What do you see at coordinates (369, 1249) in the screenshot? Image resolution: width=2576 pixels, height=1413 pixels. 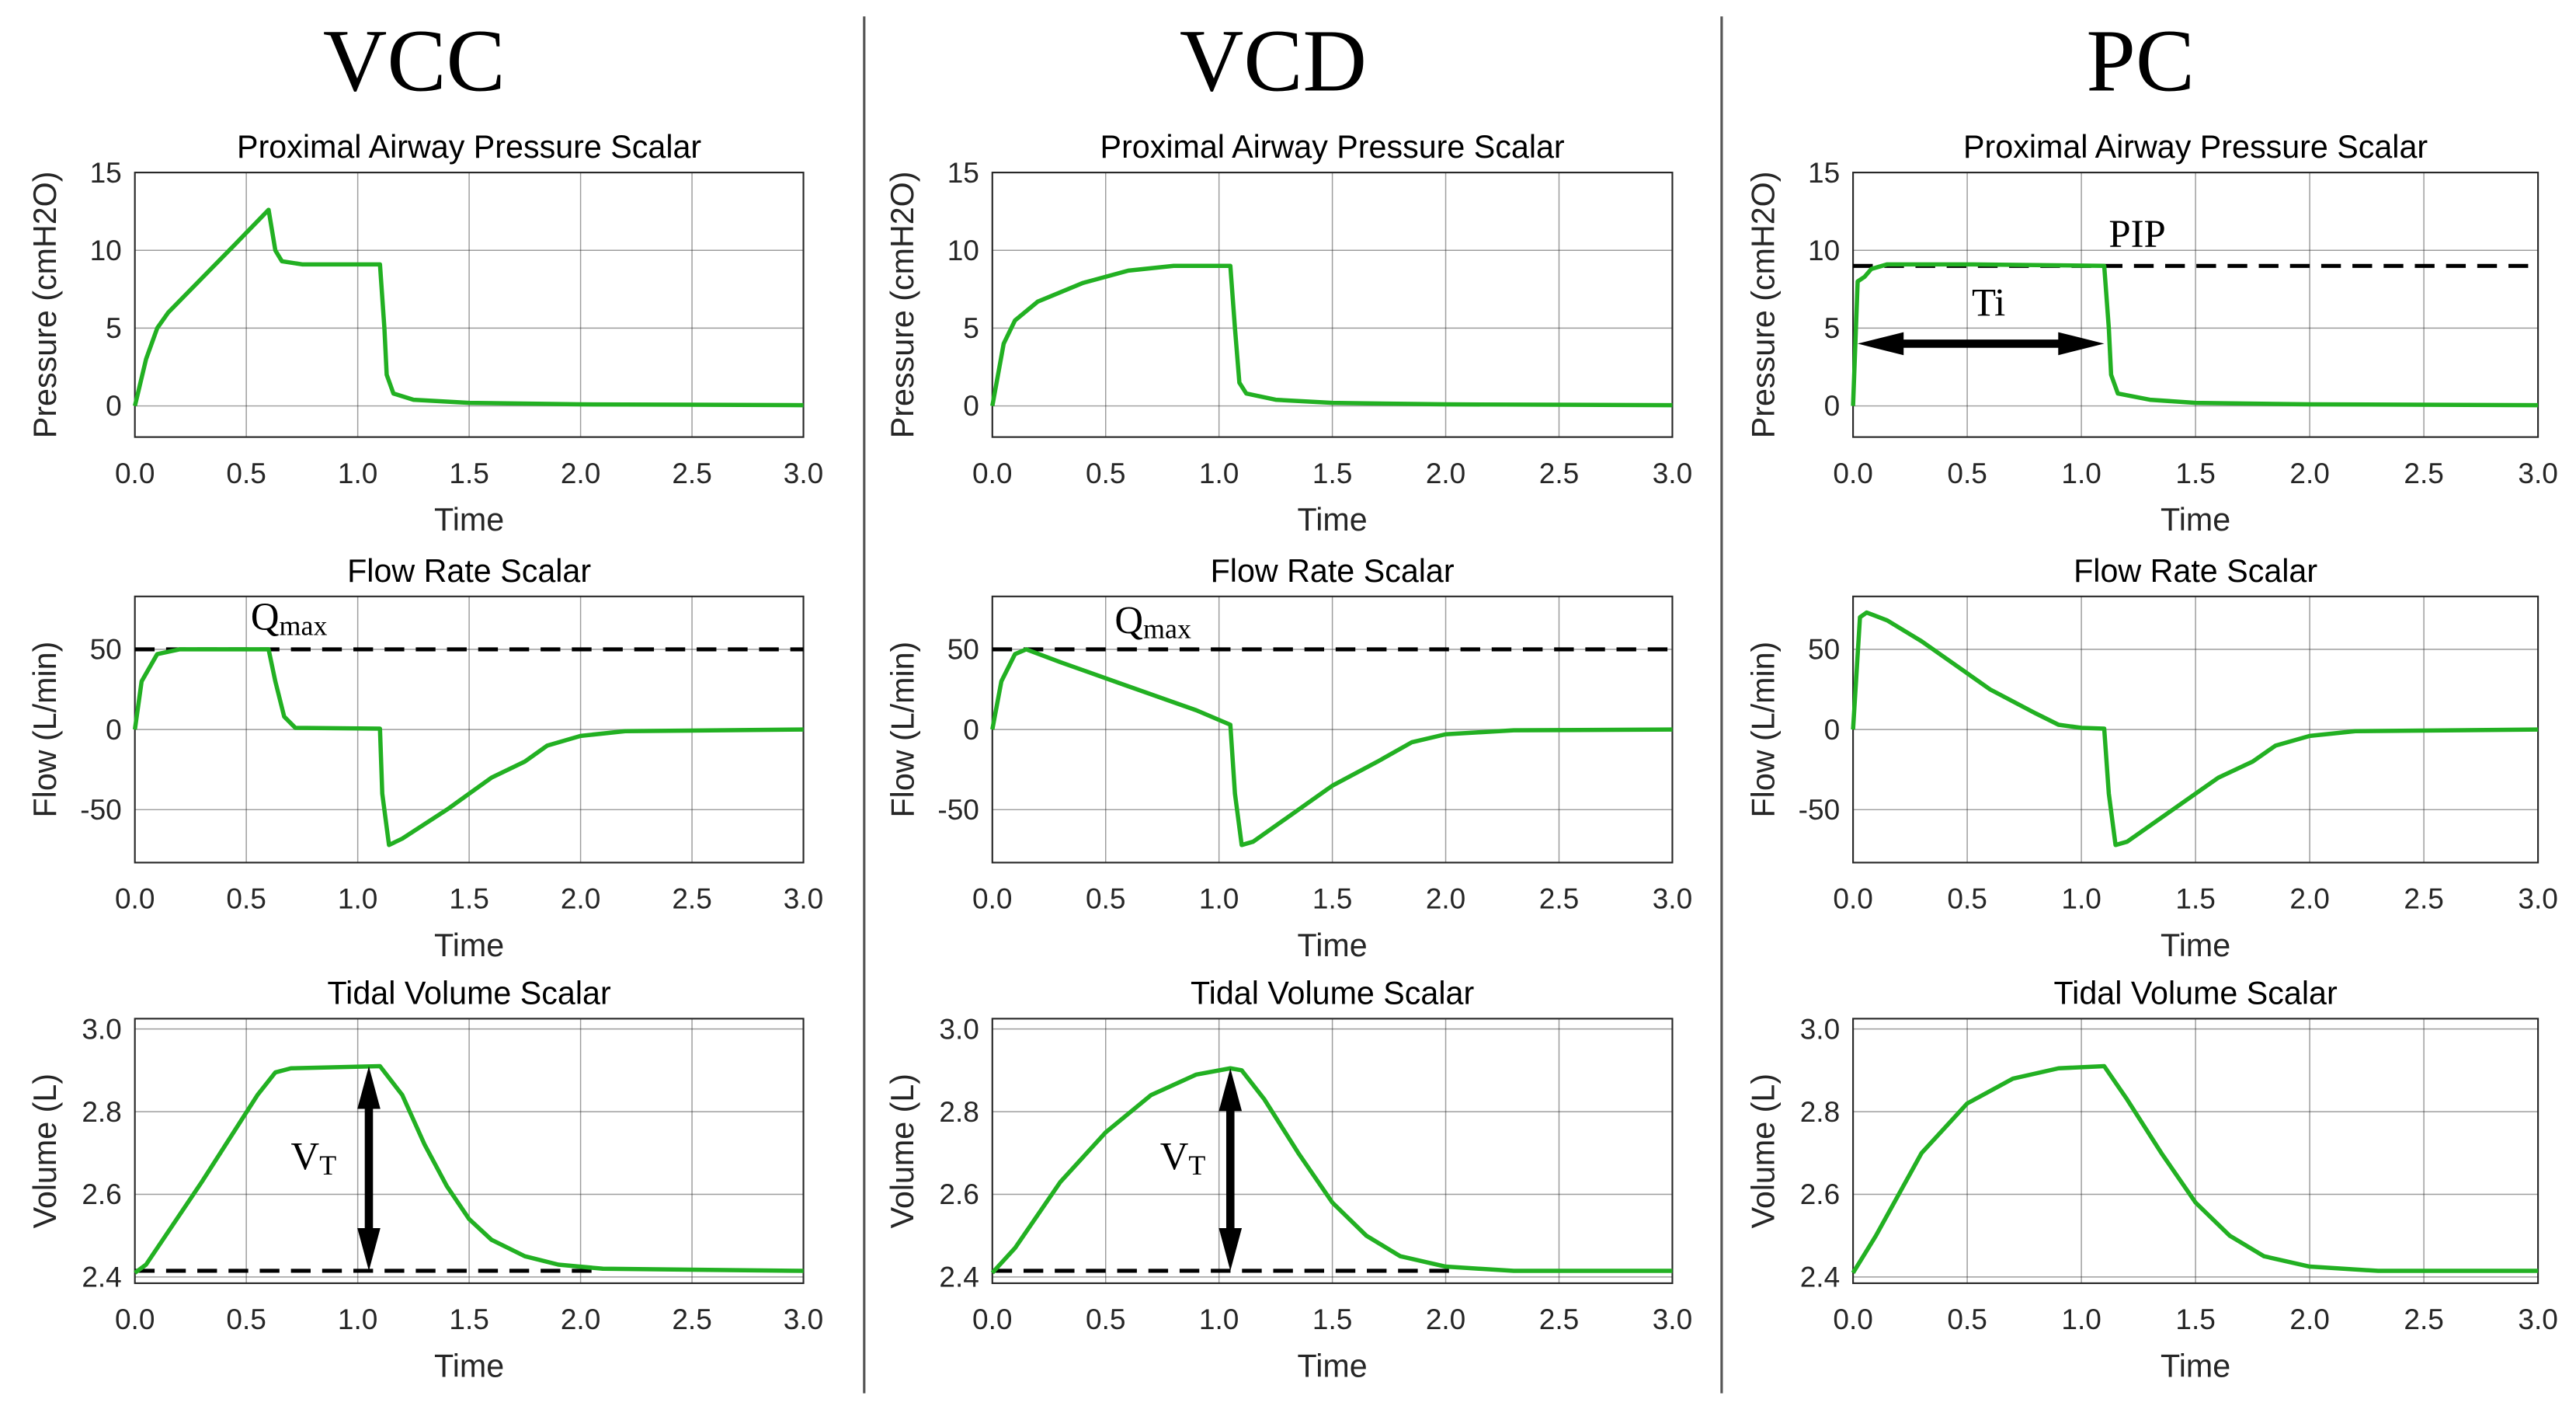 I see `arrowhead-down-icon` at bounding box center [369, 1249].